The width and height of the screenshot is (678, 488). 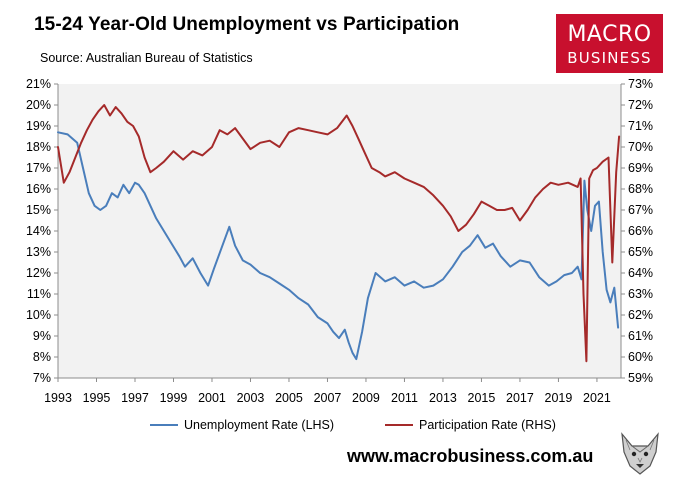 I want to click on x-tick-label: 2001, so click(x=212, y=398).